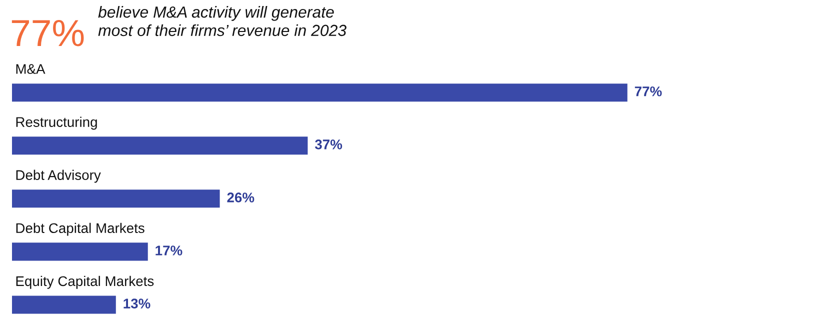 The height and width of the screenshot is (320, 830). What do you see at coordinates (56, 123) in the screenshot?
I see `y-tick-label: Restructuring` at bounding box center [56, 123].